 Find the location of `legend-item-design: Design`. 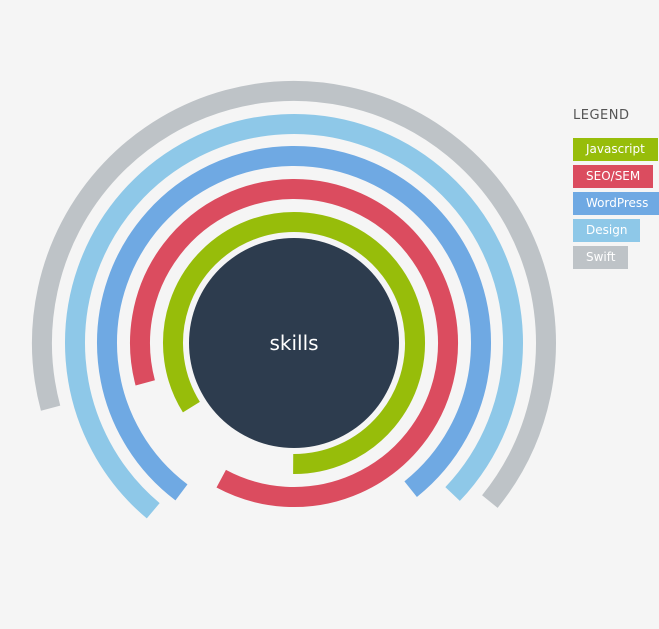

legend-item-design: Design is located at coordinates (607, 230).